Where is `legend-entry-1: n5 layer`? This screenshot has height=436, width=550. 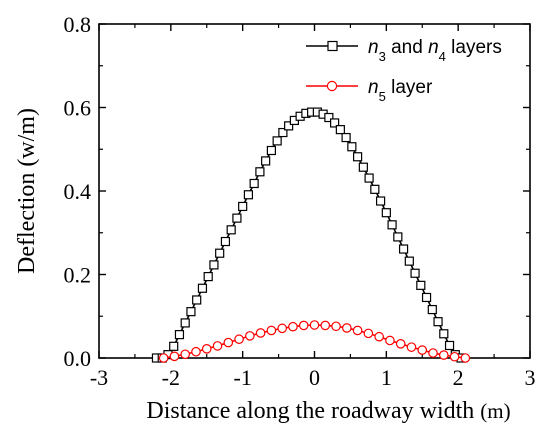 legend-entry-1: n5 layer is located at coordinates (369, 90).